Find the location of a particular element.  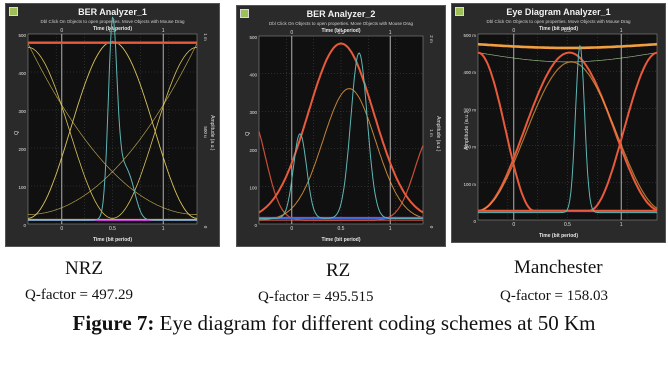

left-tick-label: 500 m is located at coordinates (469, 35).